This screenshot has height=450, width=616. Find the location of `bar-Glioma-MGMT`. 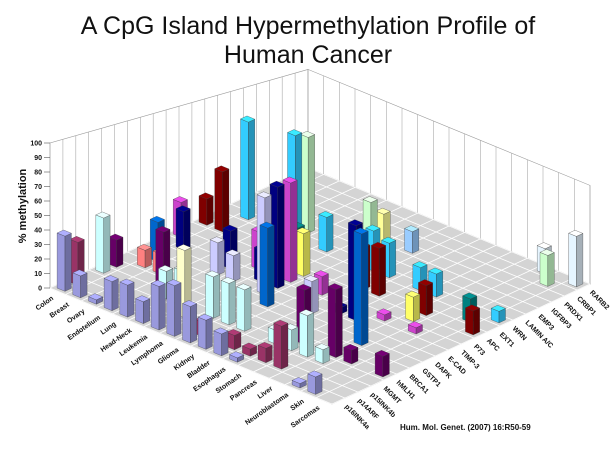

bar-Glioma-MGMT is located at coordinates (228, 301).